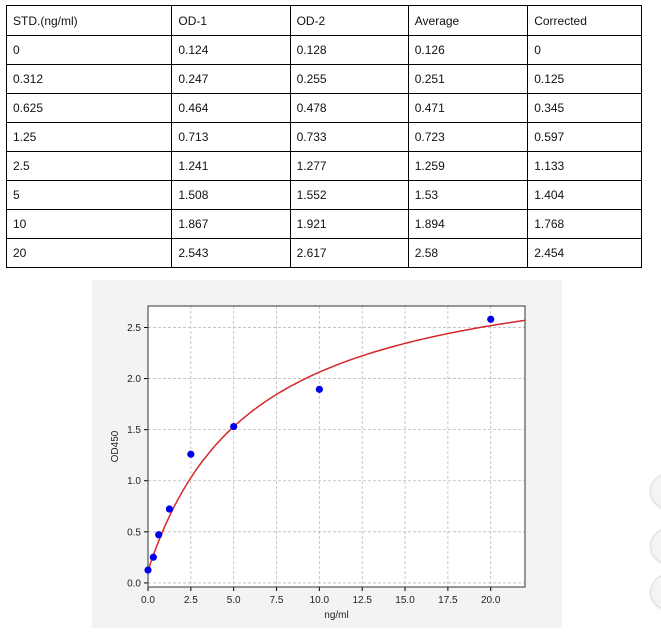 The image size is (661, 637). I want to click on table-header-row: STD.(ng/ml) OD-1 OD-2 Average Corrected, so click(323, 20).